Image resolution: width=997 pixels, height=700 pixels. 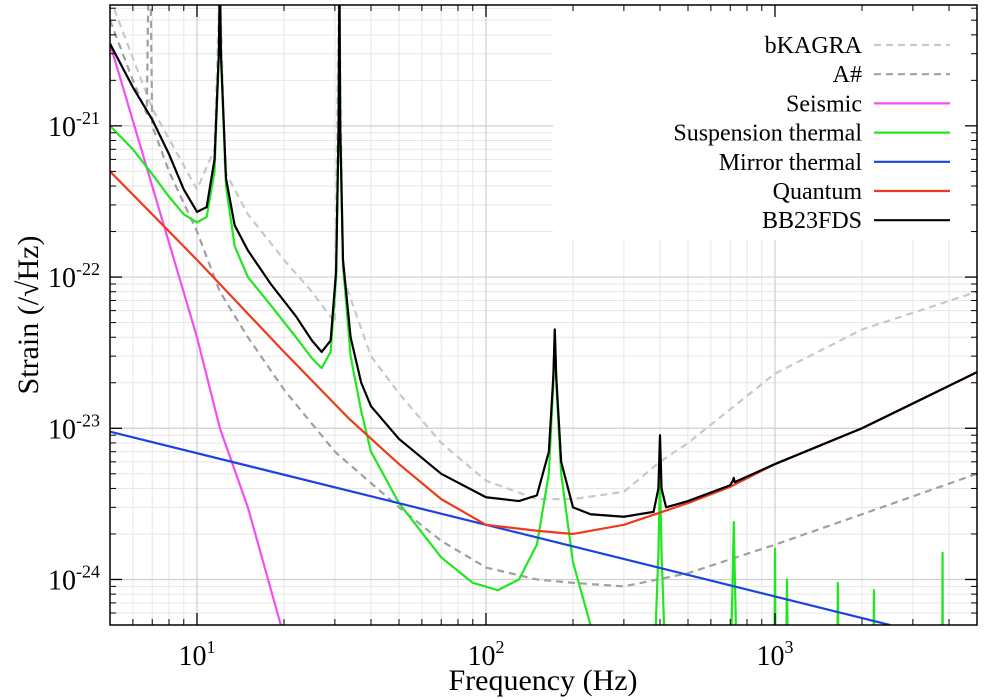 I want to click on tick-exponent: 2, so click(x=499, y=647).